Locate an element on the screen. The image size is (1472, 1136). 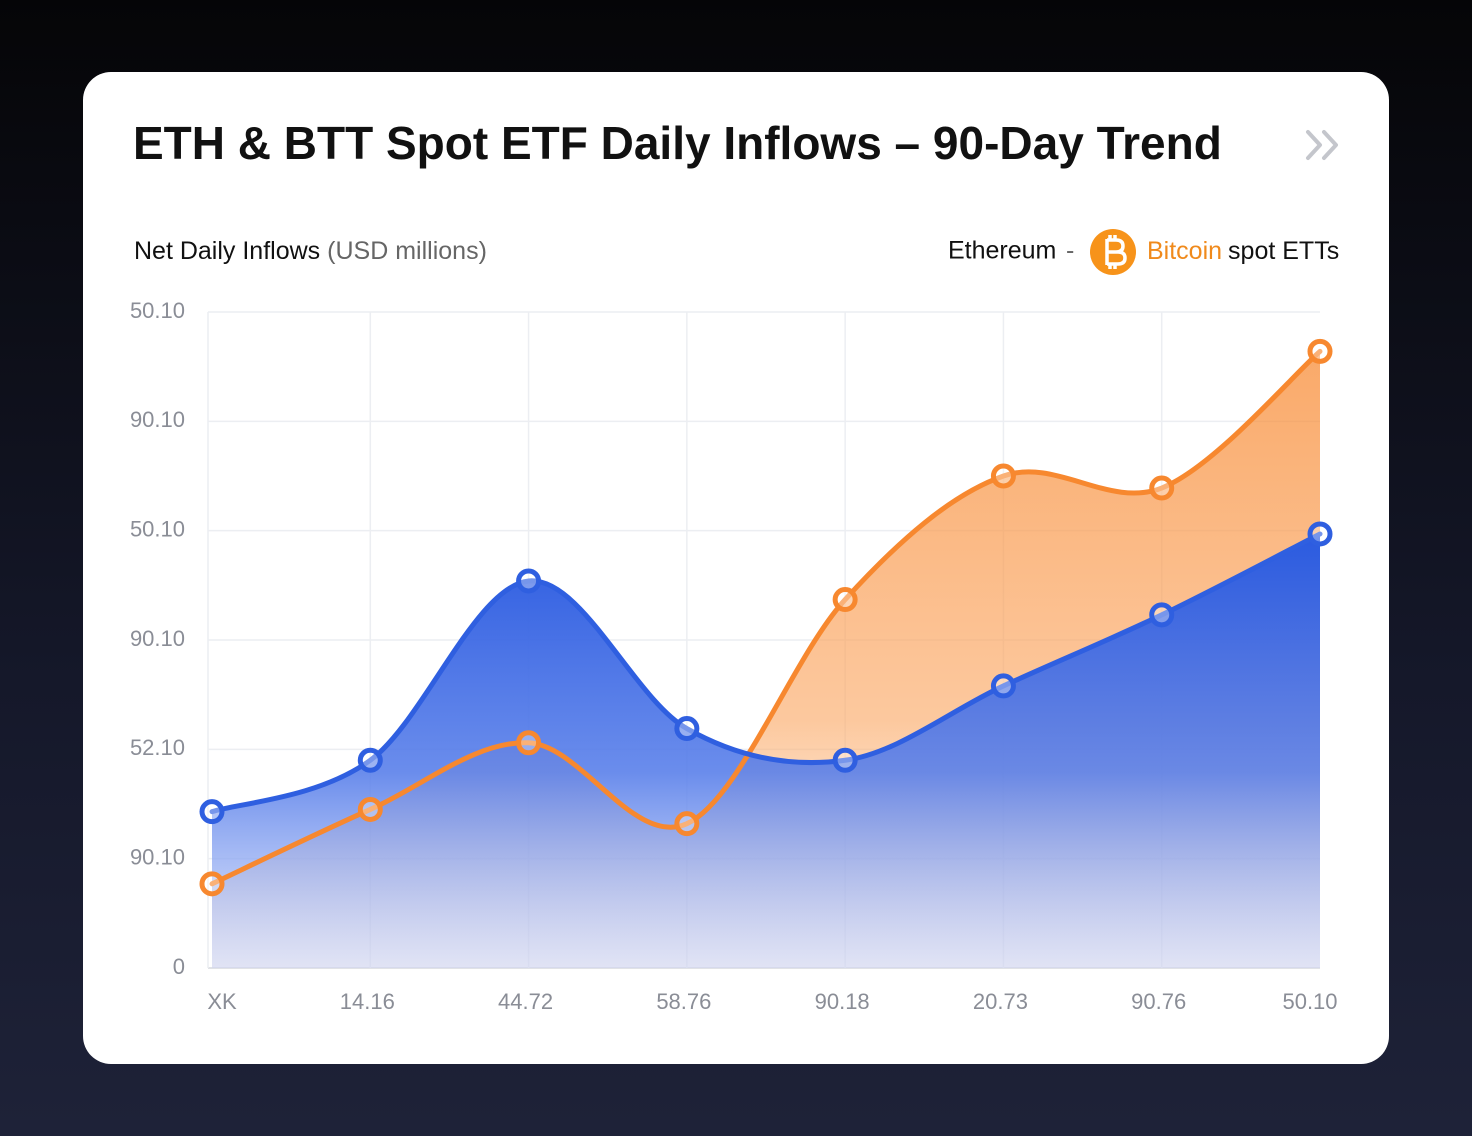
y-tick-label: 52.10 is located at coordinates (157, 747).